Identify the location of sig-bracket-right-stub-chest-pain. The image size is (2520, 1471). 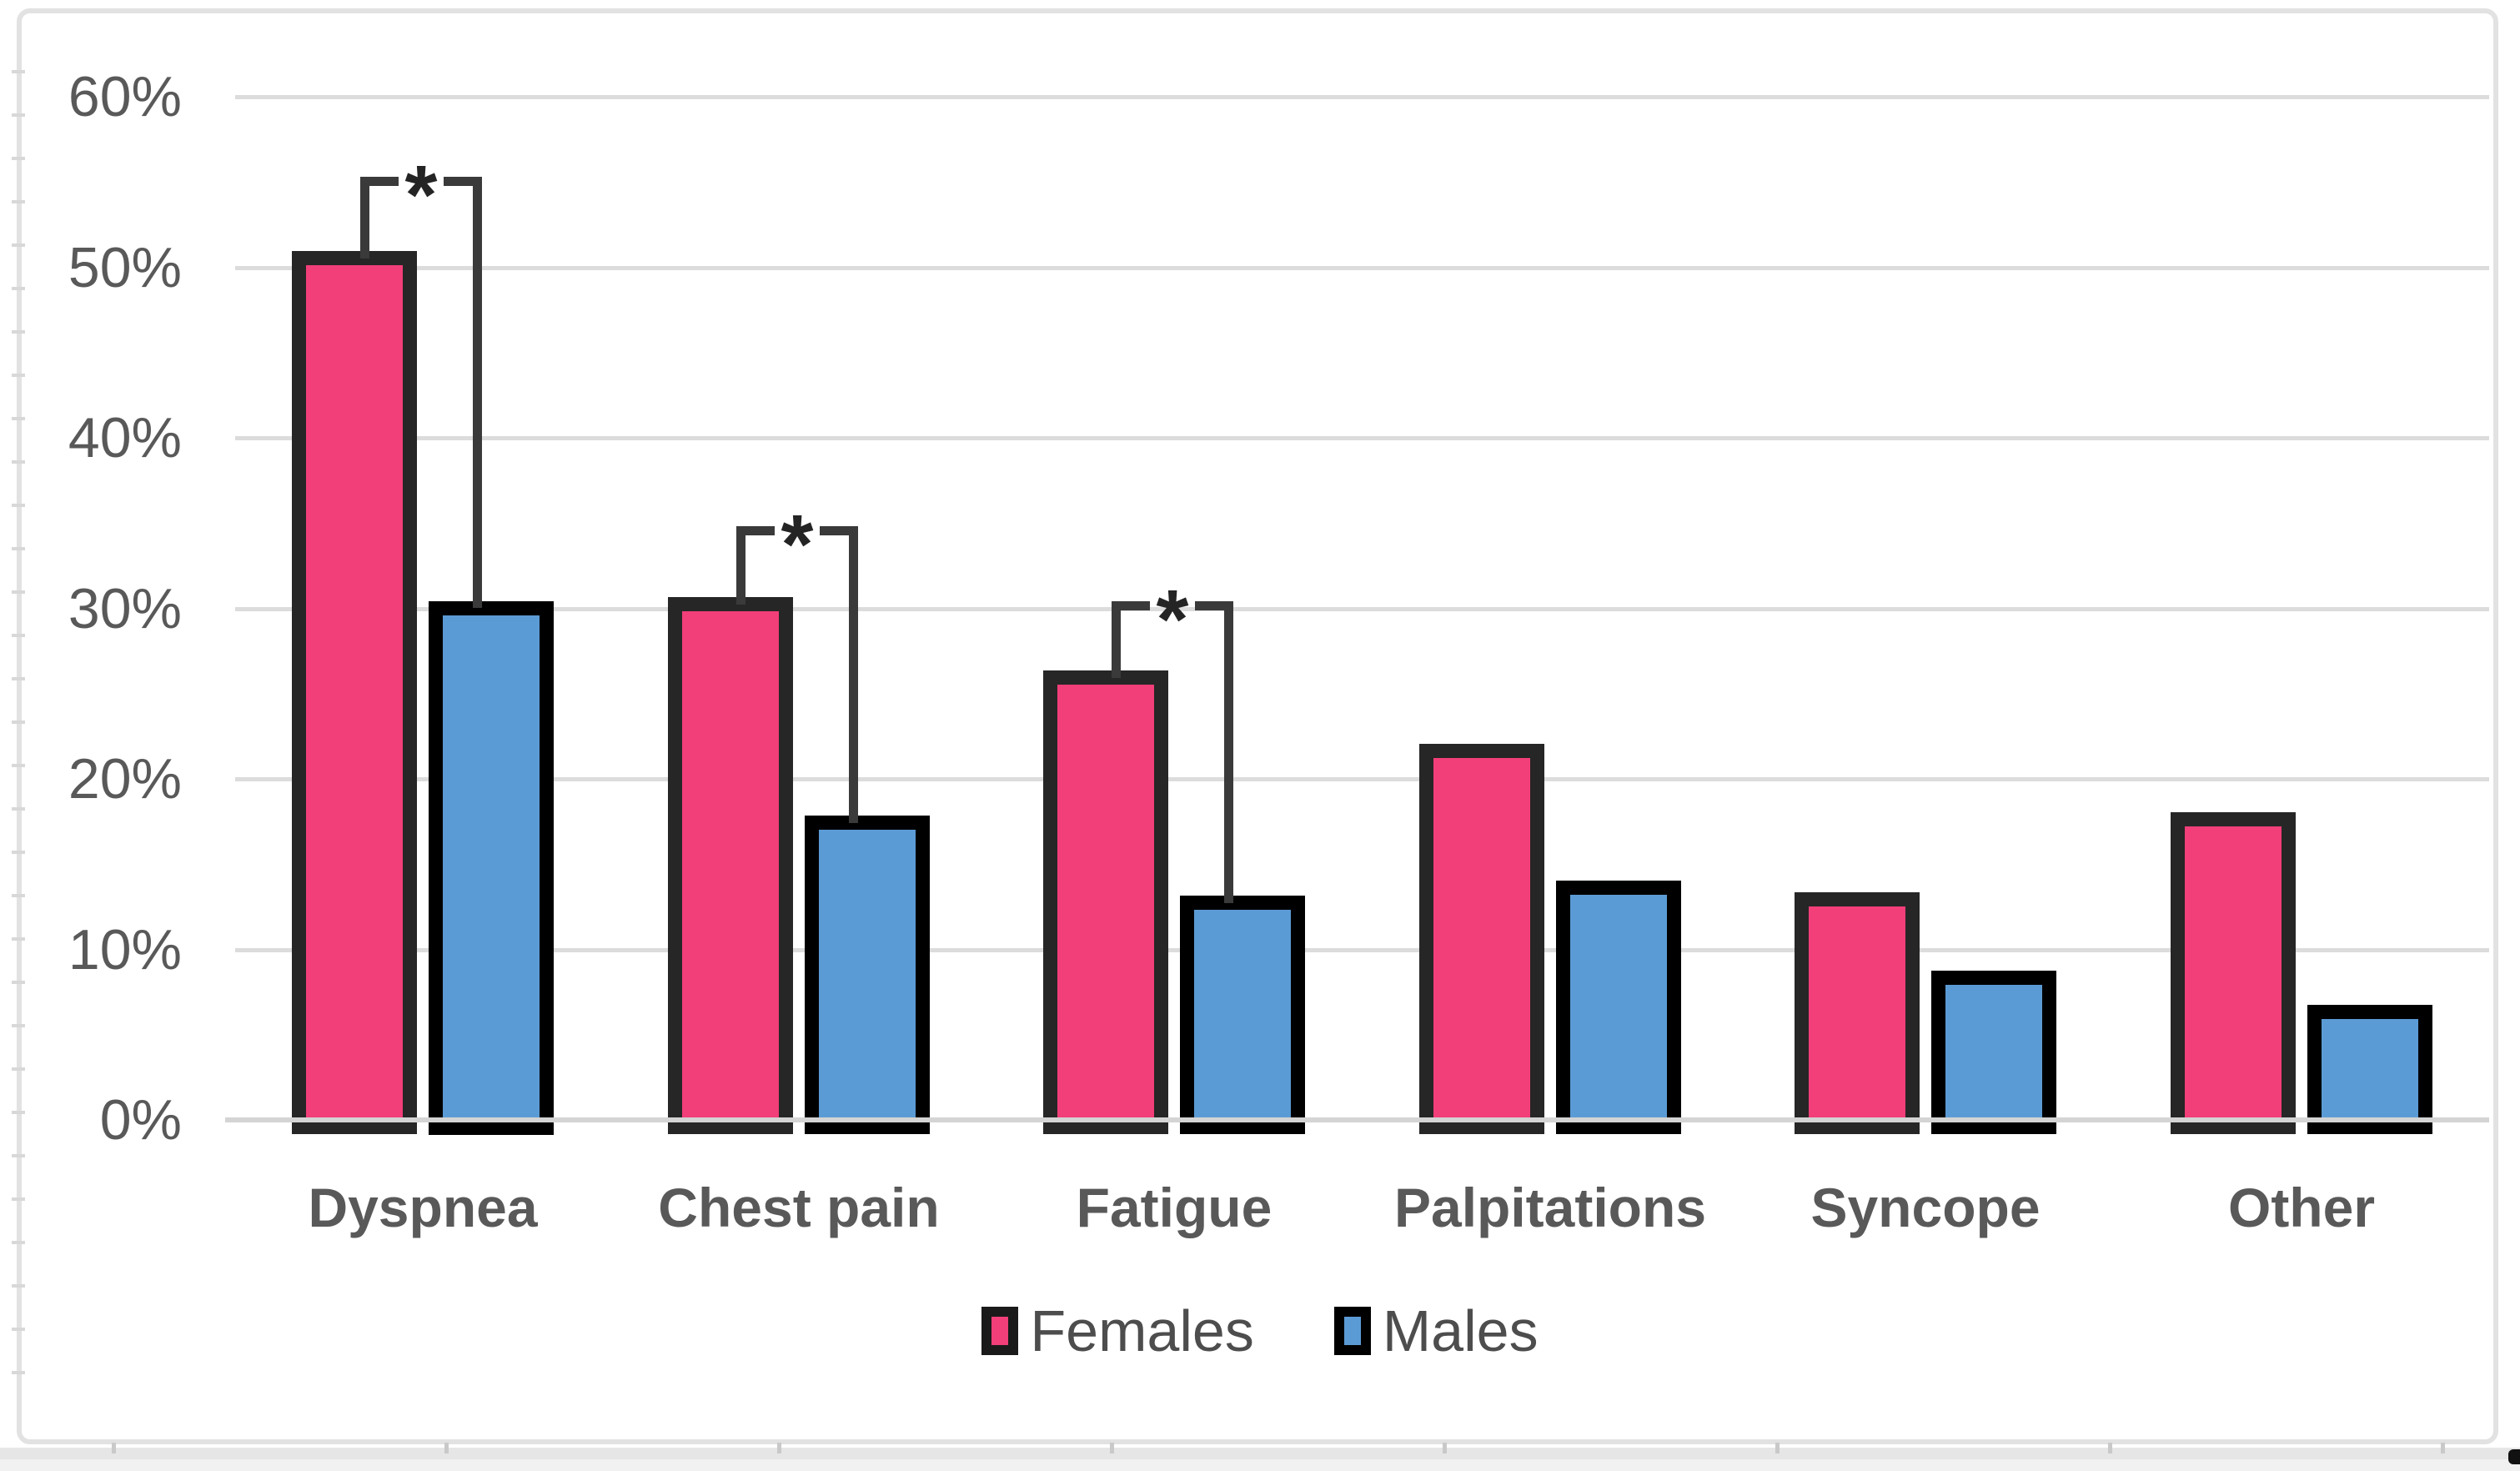
(839, 530).